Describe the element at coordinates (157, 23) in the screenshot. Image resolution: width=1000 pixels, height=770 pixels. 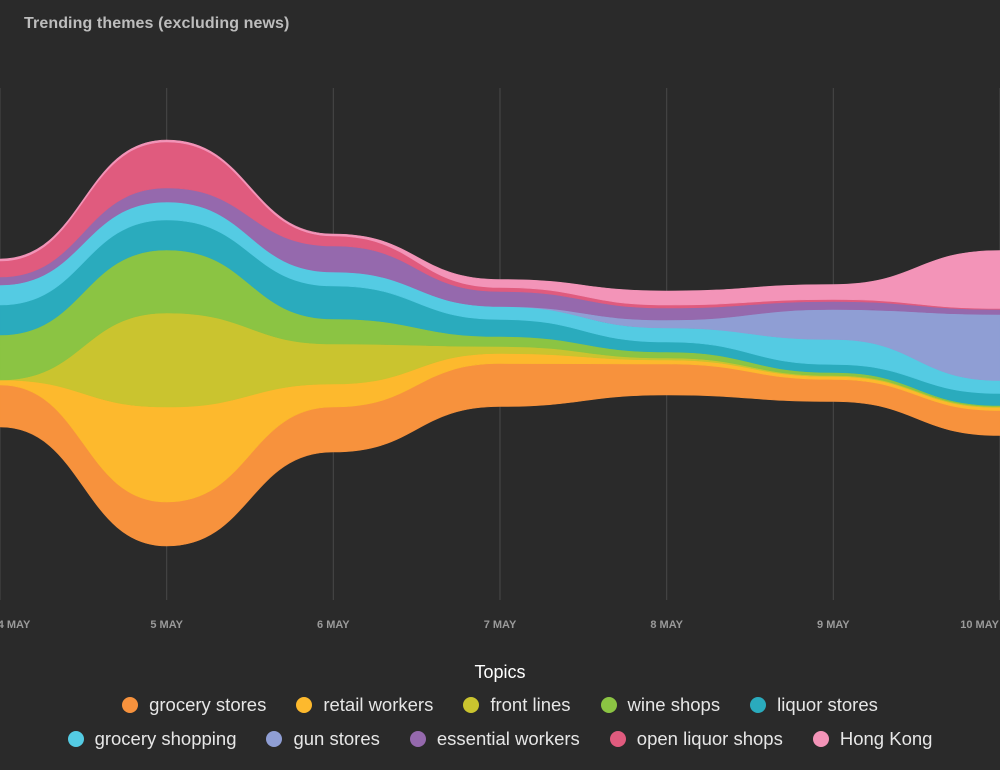
I see `chart-title: Trending themes (excluding news)` at that location.